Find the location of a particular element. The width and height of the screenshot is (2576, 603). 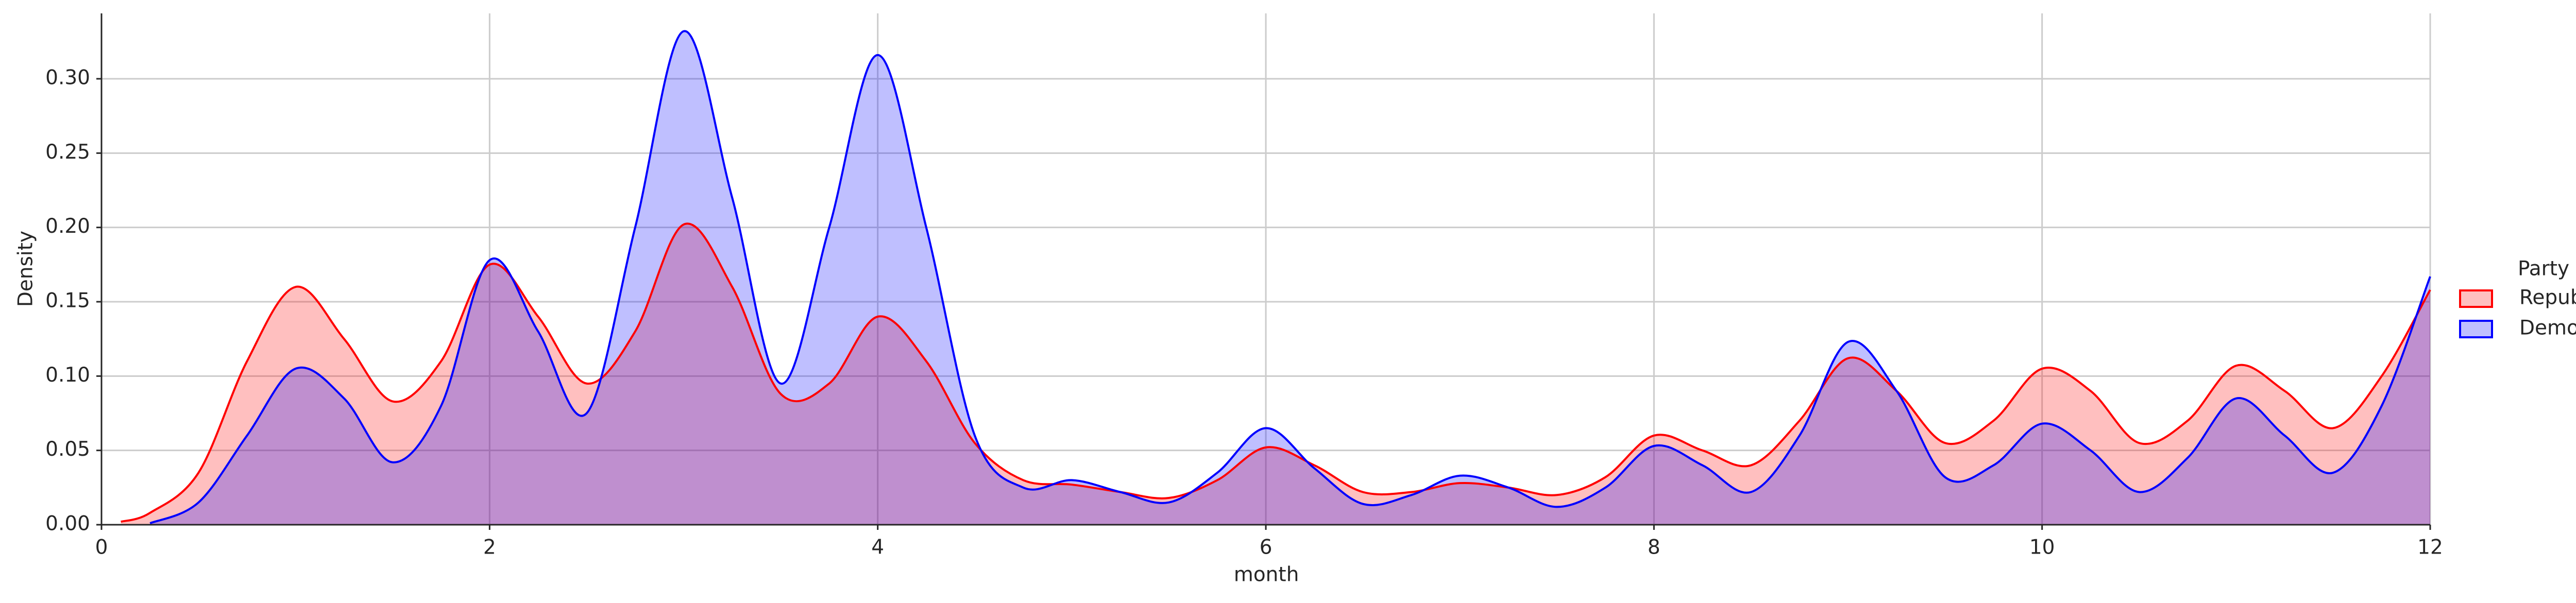

x-tick-label: 2 is located at coordinates (489, 547).